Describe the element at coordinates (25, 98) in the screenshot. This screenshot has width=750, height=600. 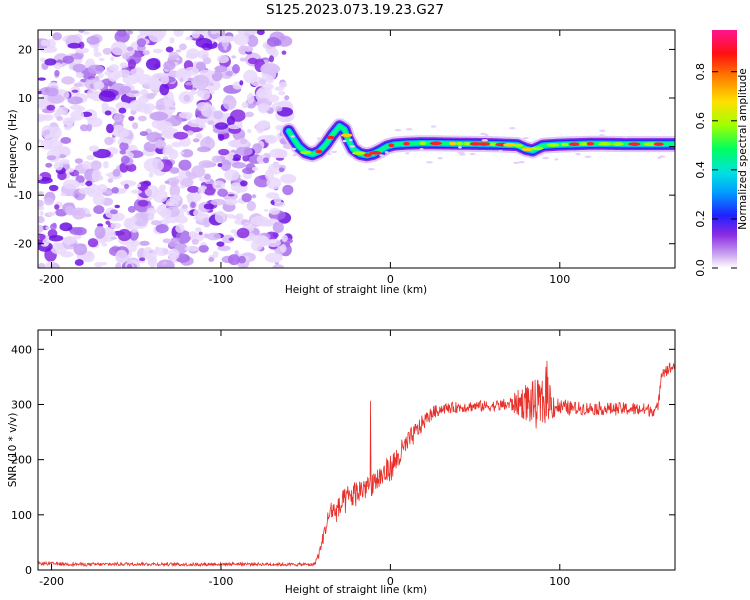
I see `y-tick-label: 10` at that location.